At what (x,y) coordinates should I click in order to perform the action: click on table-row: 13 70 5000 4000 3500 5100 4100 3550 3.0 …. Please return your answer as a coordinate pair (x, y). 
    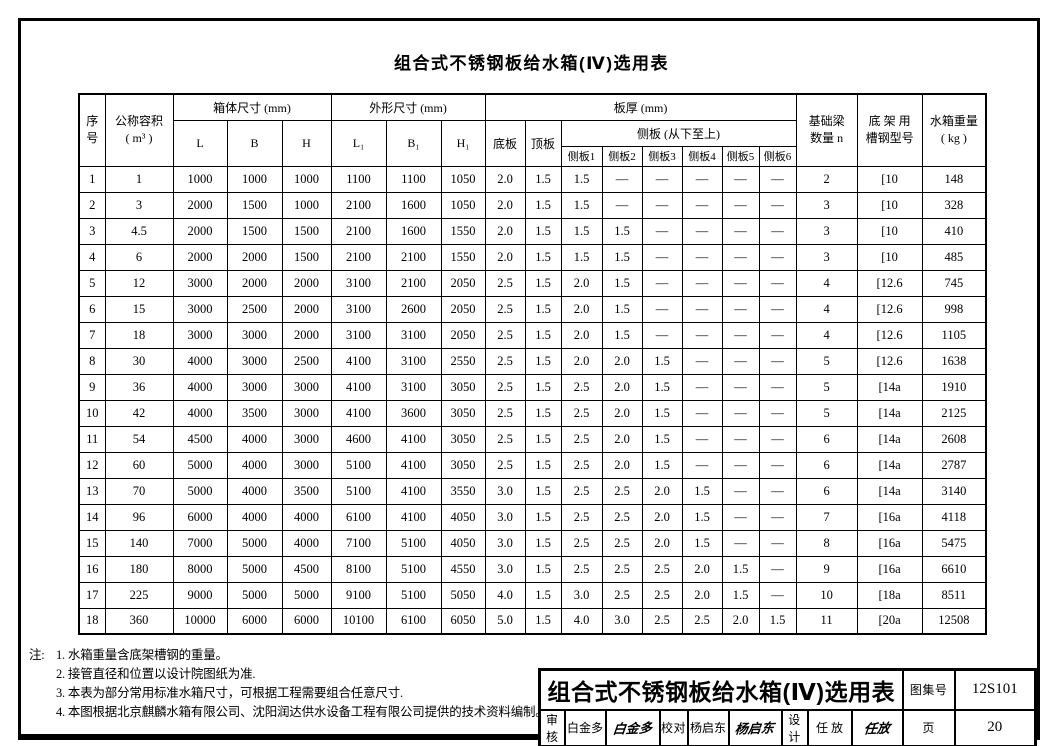
    Looking at the image, I should click on (532, 491).